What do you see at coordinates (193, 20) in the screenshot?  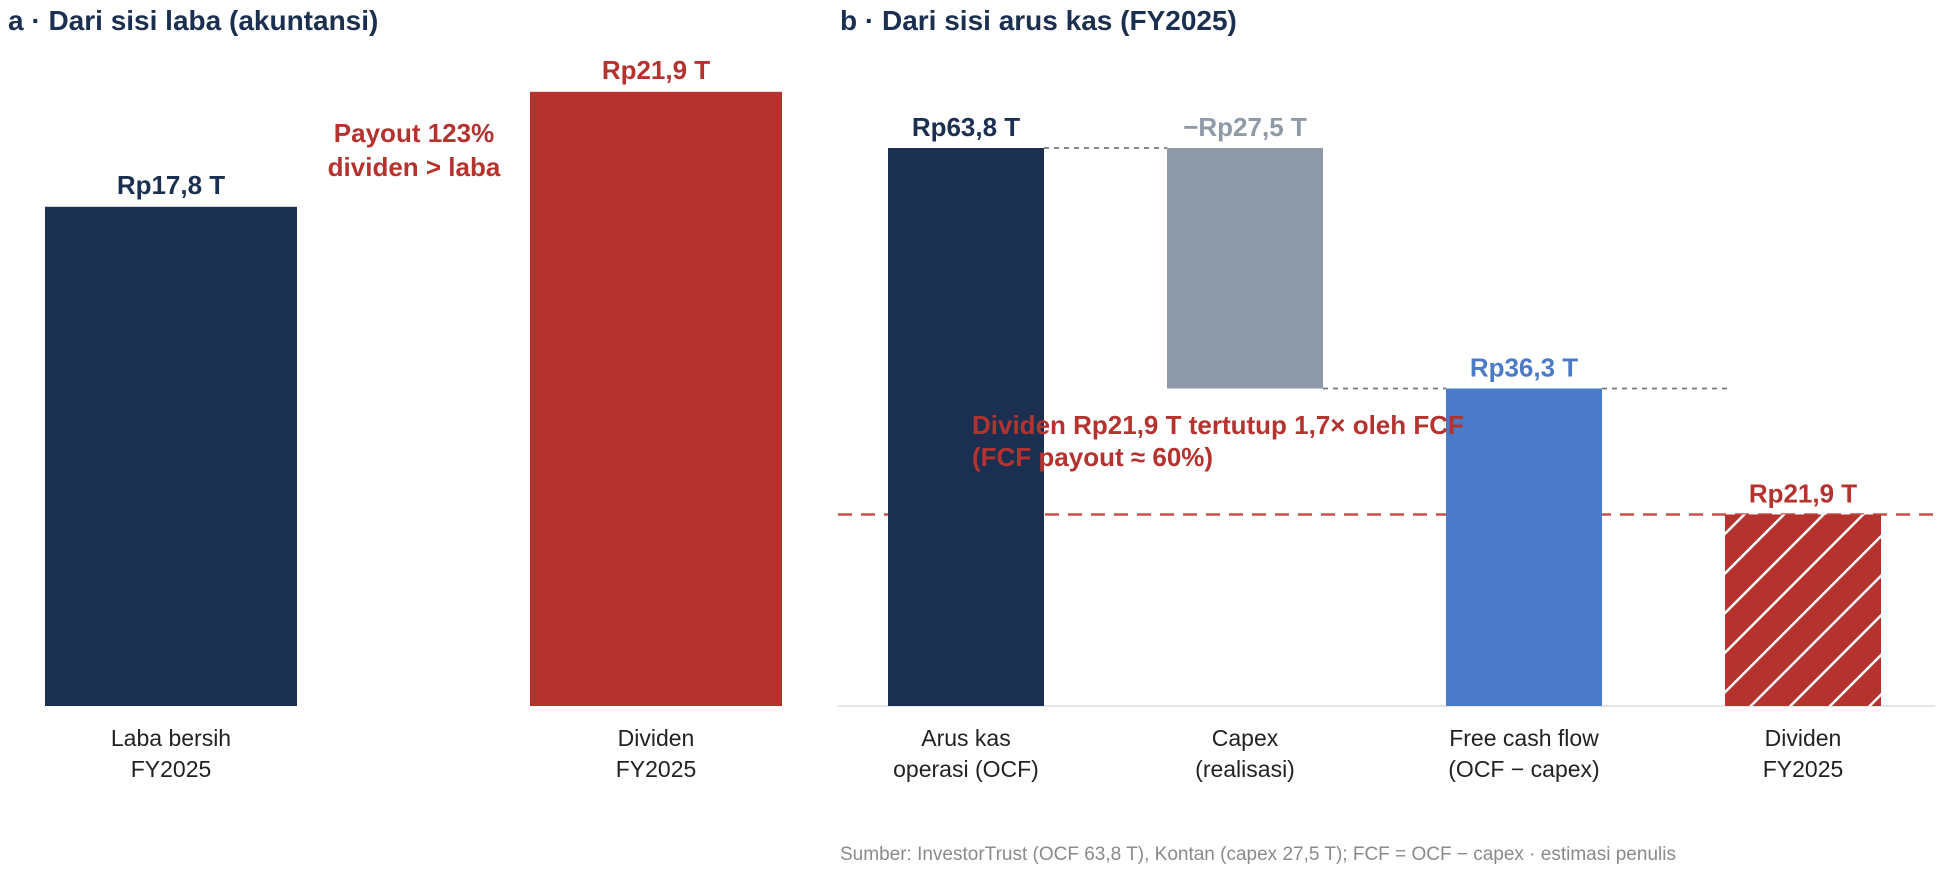 I see `panel-a-title: a · Dari sisi laba (akuntansi)` at bounding box center [193, 20].